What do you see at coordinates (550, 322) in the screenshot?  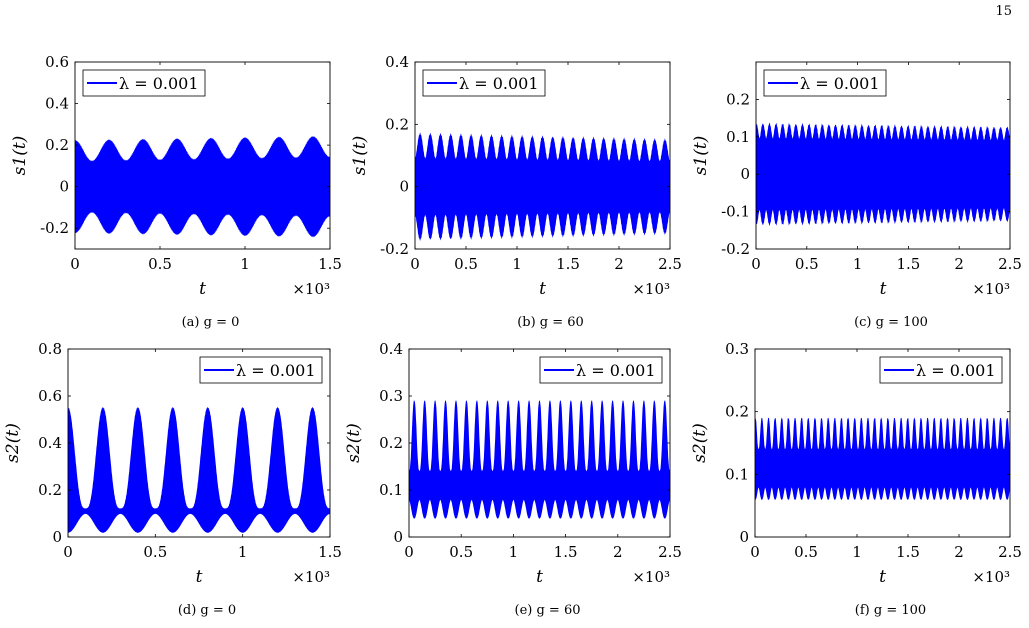 I see `panel-caption: (b) g = 60` at bounding box center [550, 322].